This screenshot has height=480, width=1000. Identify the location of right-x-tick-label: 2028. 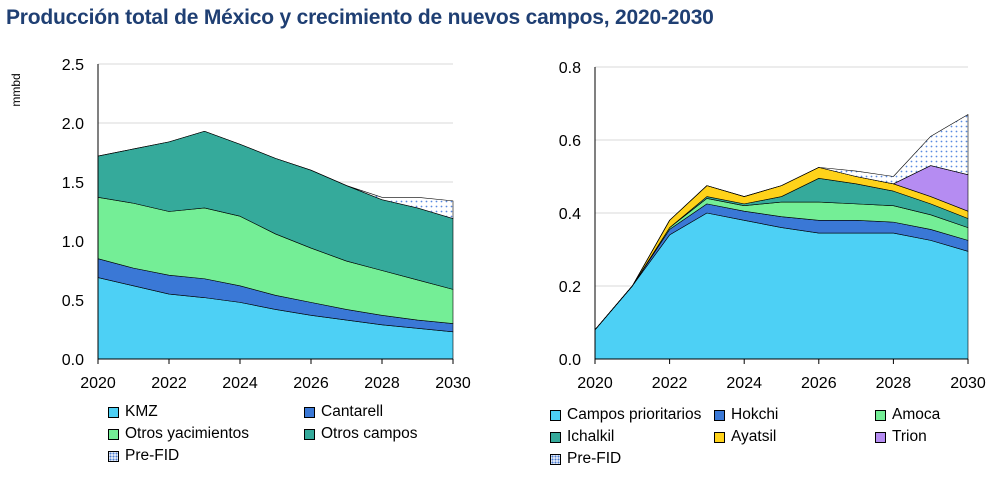
(894, 383).